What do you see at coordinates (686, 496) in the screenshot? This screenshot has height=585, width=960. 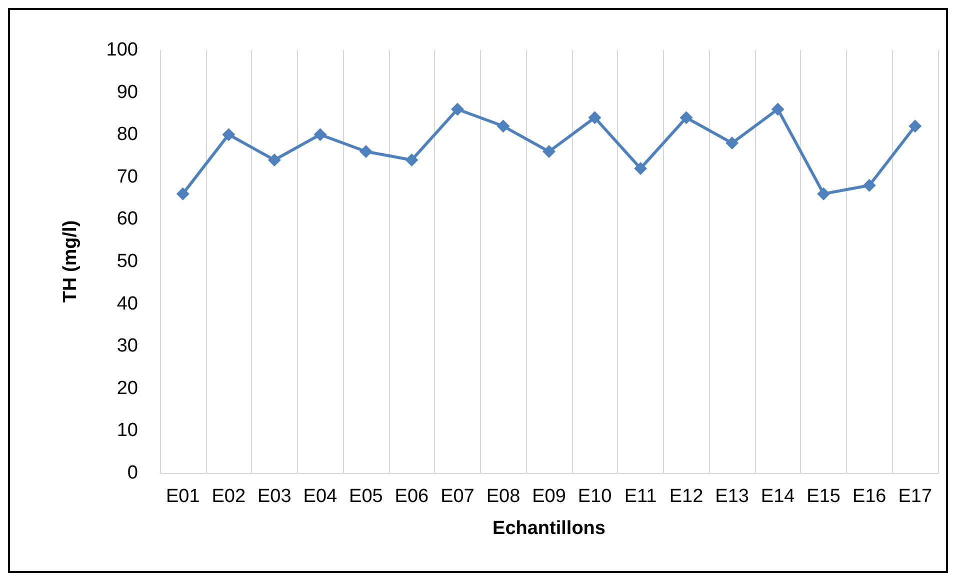 I see `x-tick-label: E12` at bounding box center [686, 496].